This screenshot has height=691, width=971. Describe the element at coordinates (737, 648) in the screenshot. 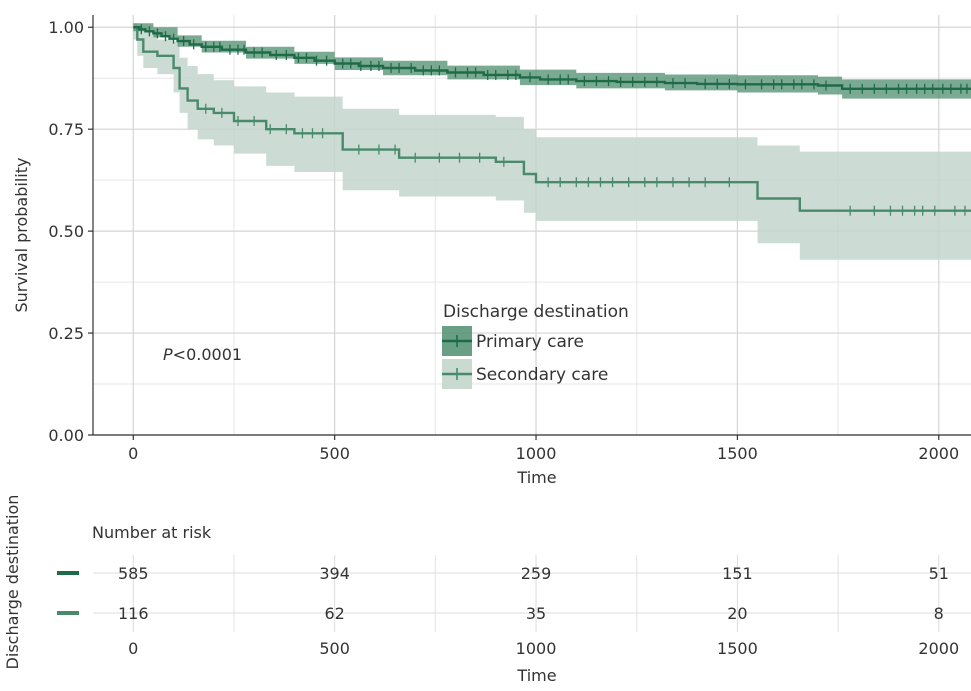

I see `risk-x-tick-label: 1500` at that location.